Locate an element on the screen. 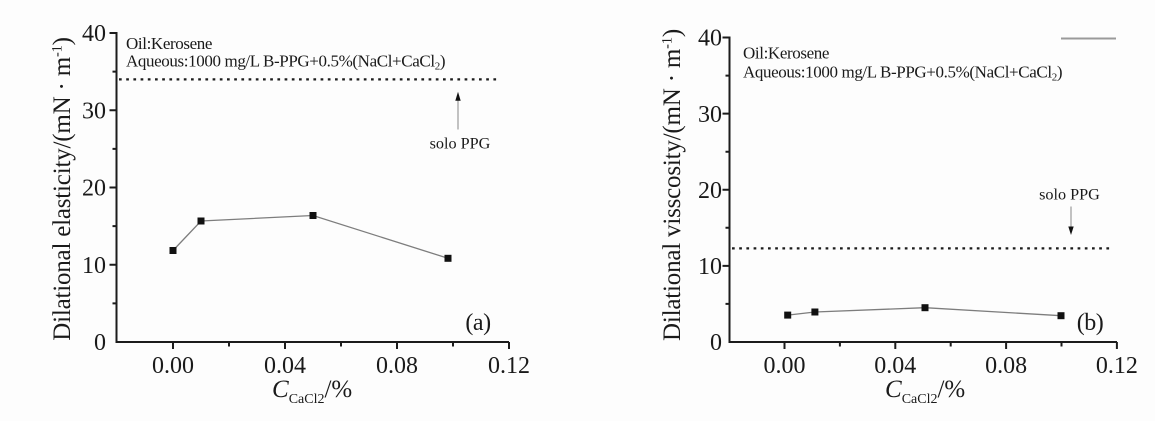  svg-text:Dilational elasticity/(mN · m-: Dilational elasticity/(mN · m-1) is located at coordinates (62, 189).